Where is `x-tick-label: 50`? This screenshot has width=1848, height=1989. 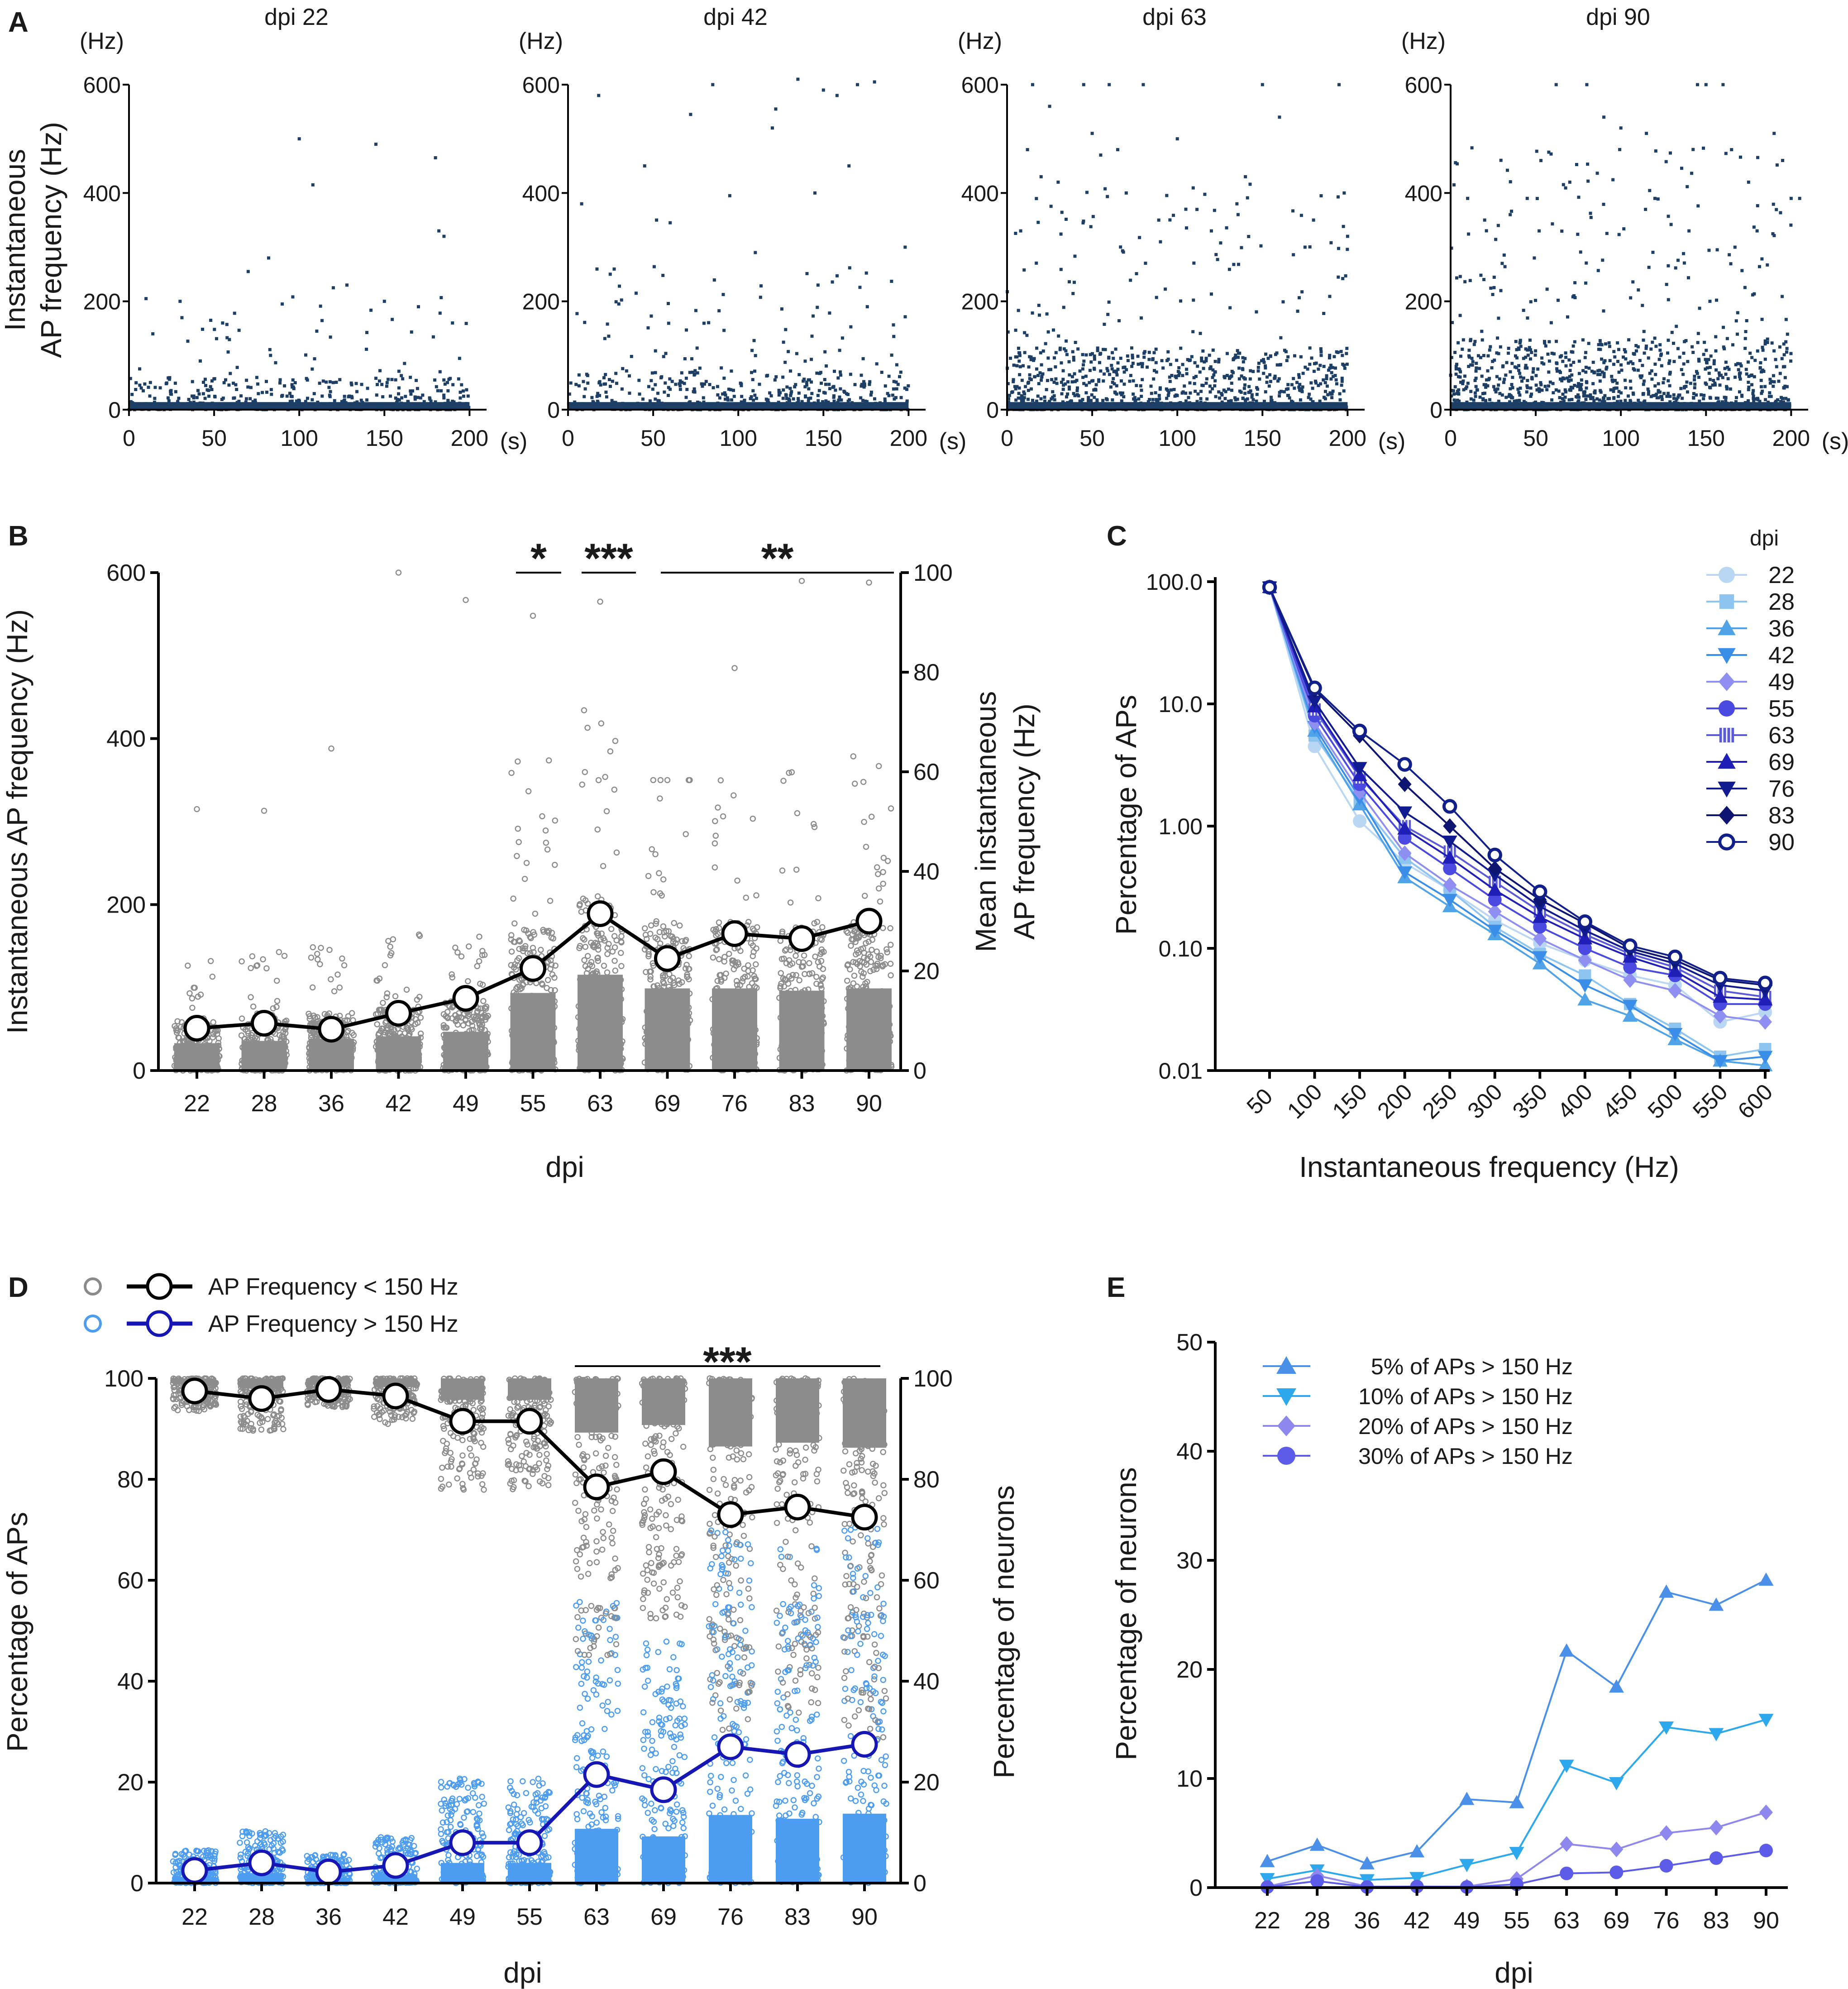 x-tick-label: 50 is located at coordinates (214, 438).